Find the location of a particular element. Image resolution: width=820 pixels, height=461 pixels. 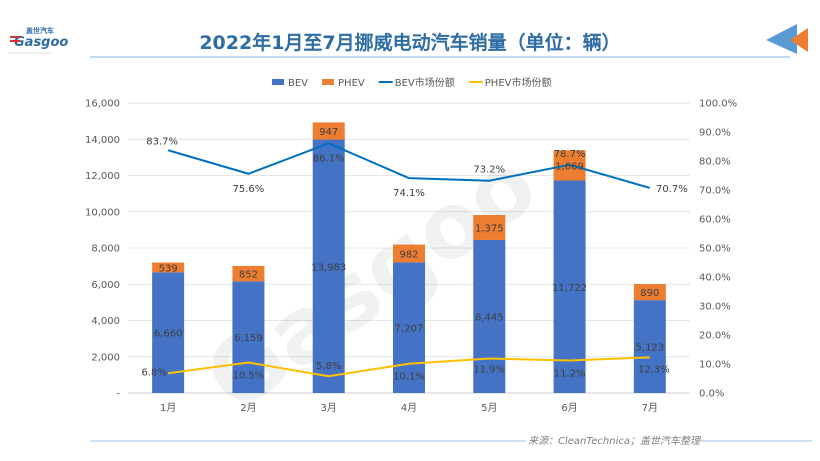

phev-share-label: 11.9% is located at coordinates (489, 369).